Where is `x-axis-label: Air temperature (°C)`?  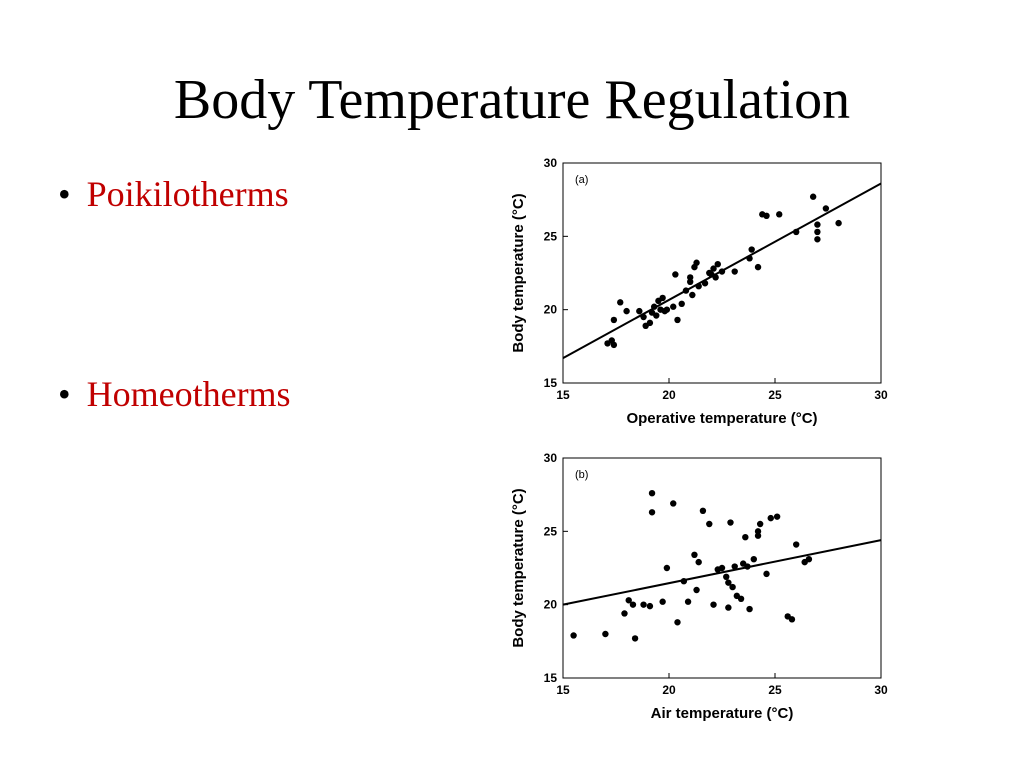 x-axis-label: Air temperature (°C) is located at coordinates (722, 713).